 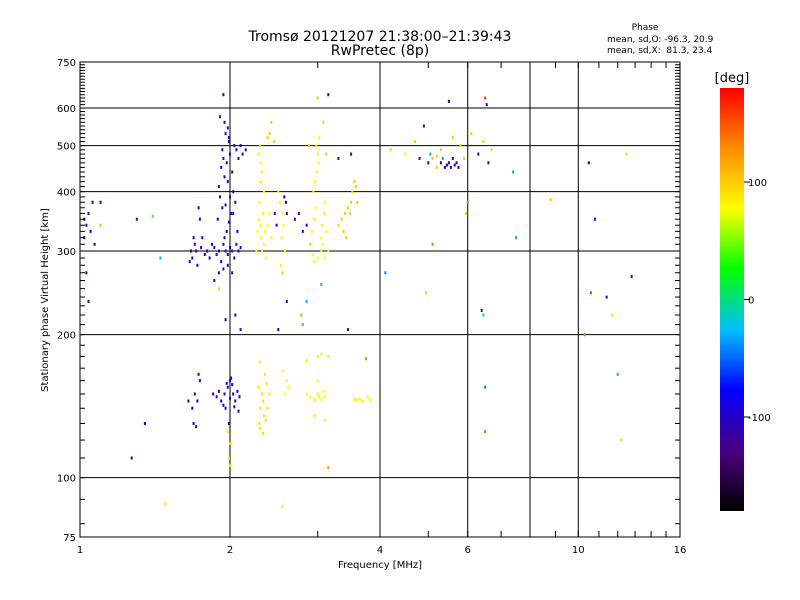 I want to click on y-tick-label: 100, so click(x=66, y=479).